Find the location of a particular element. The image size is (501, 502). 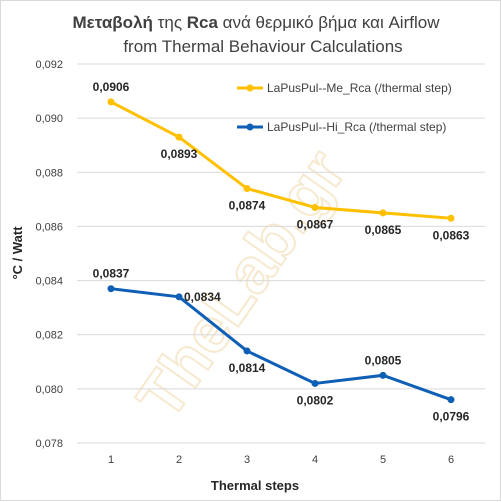

data-label: 0,0893 is located at coordinates (179, 154).